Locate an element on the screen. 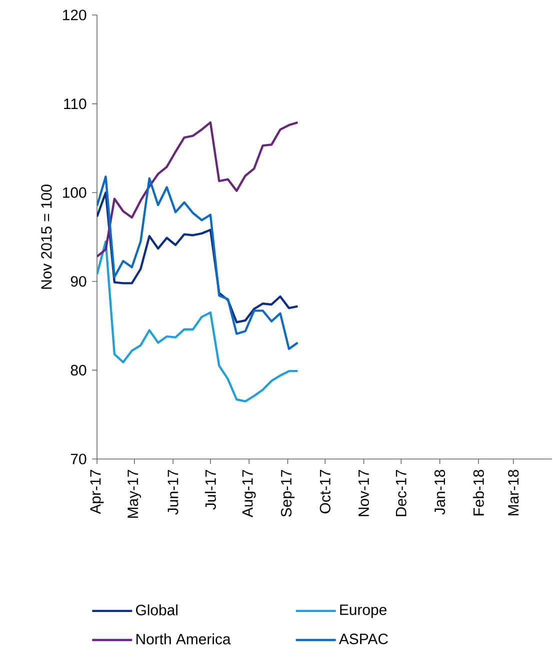 The width and height of the screenshot is (553, 666). x-tick-label: Jan-18 is located at coordinates (440, 492).